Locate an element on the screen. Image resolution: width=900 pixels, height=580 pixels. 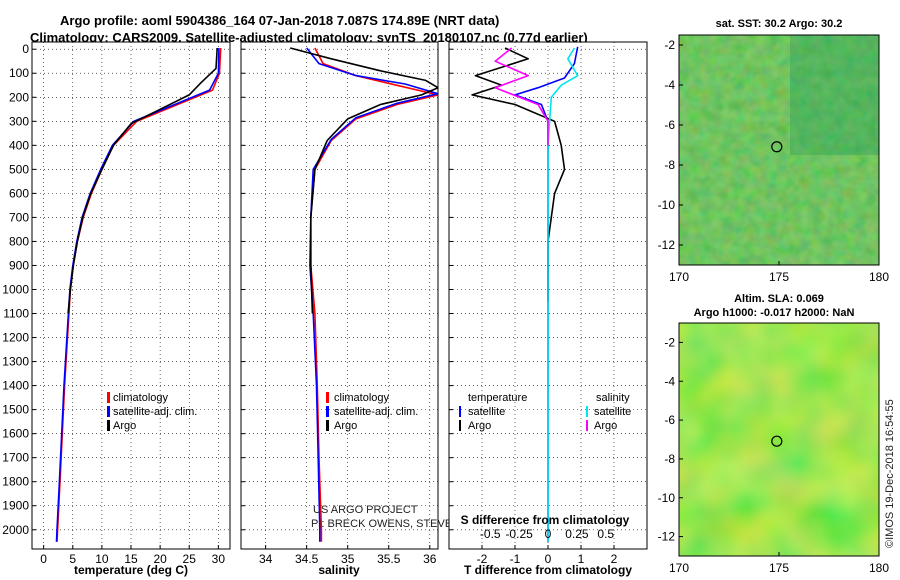
x2-tick-label: 0.25 is located at coordinates (577, 534).